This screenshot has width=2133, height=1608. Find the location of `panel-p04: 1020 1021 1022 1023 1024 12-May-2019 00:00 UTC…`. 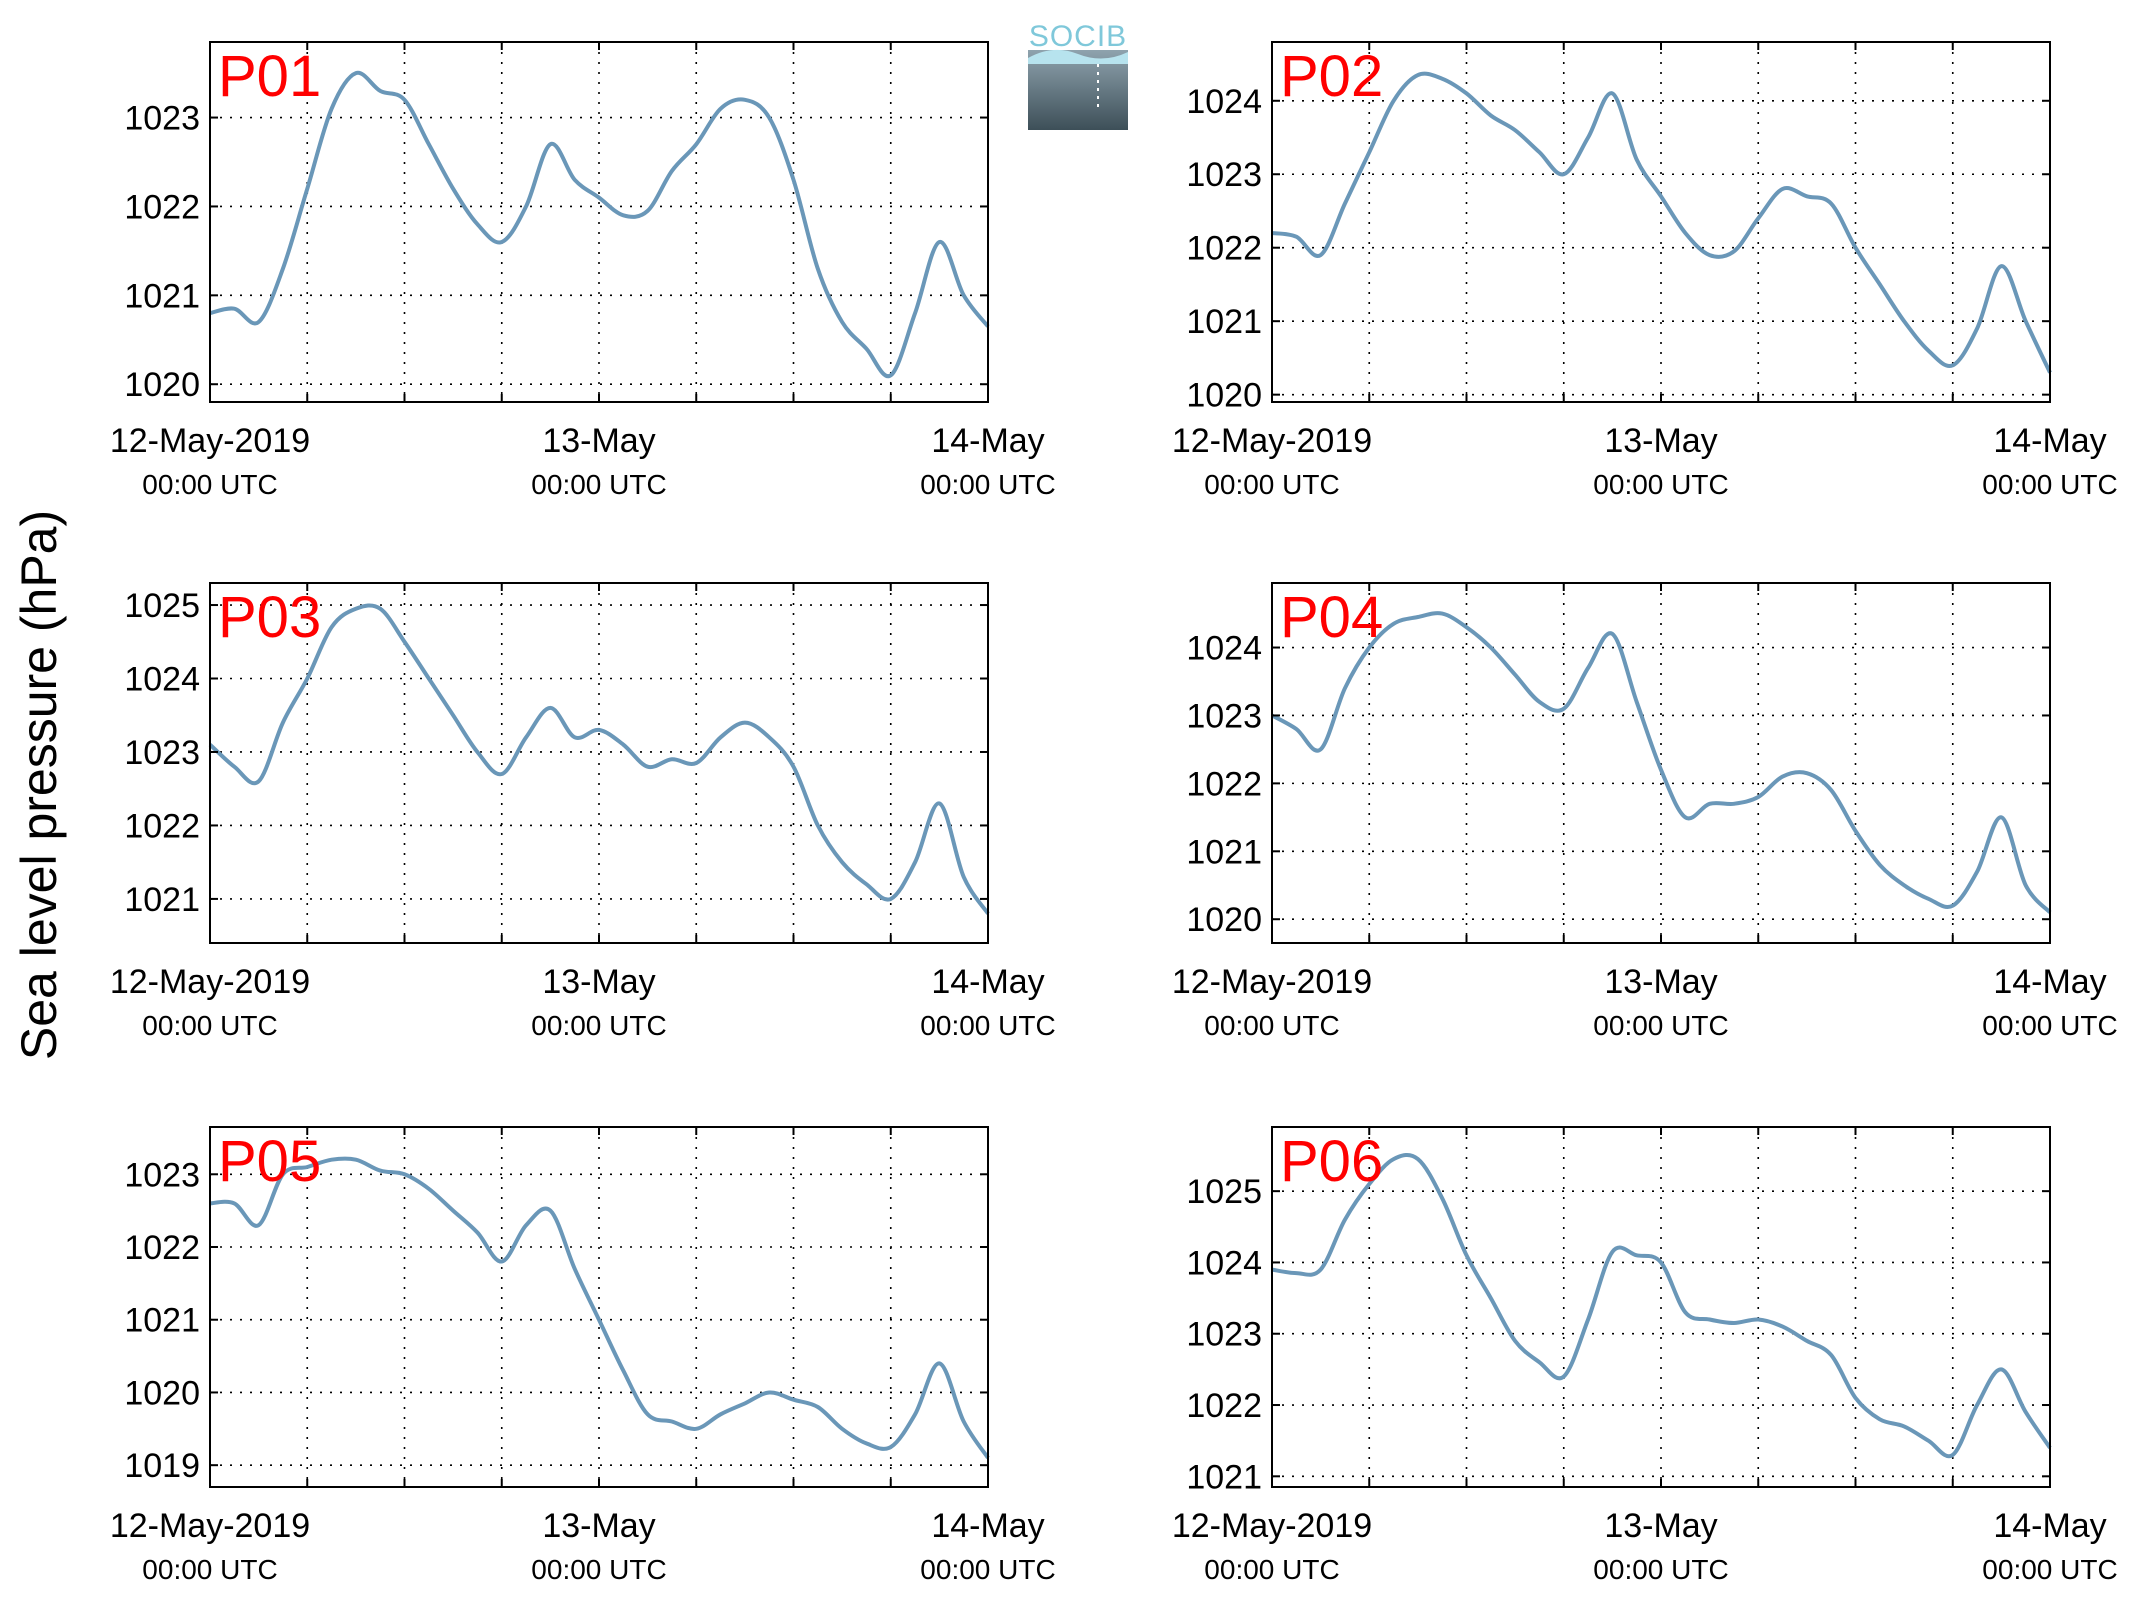

panel-p04: 1020 1021 1022 1023 1024 12-May-2019 00:00 UTC… is located at coordinates (1645, 811).